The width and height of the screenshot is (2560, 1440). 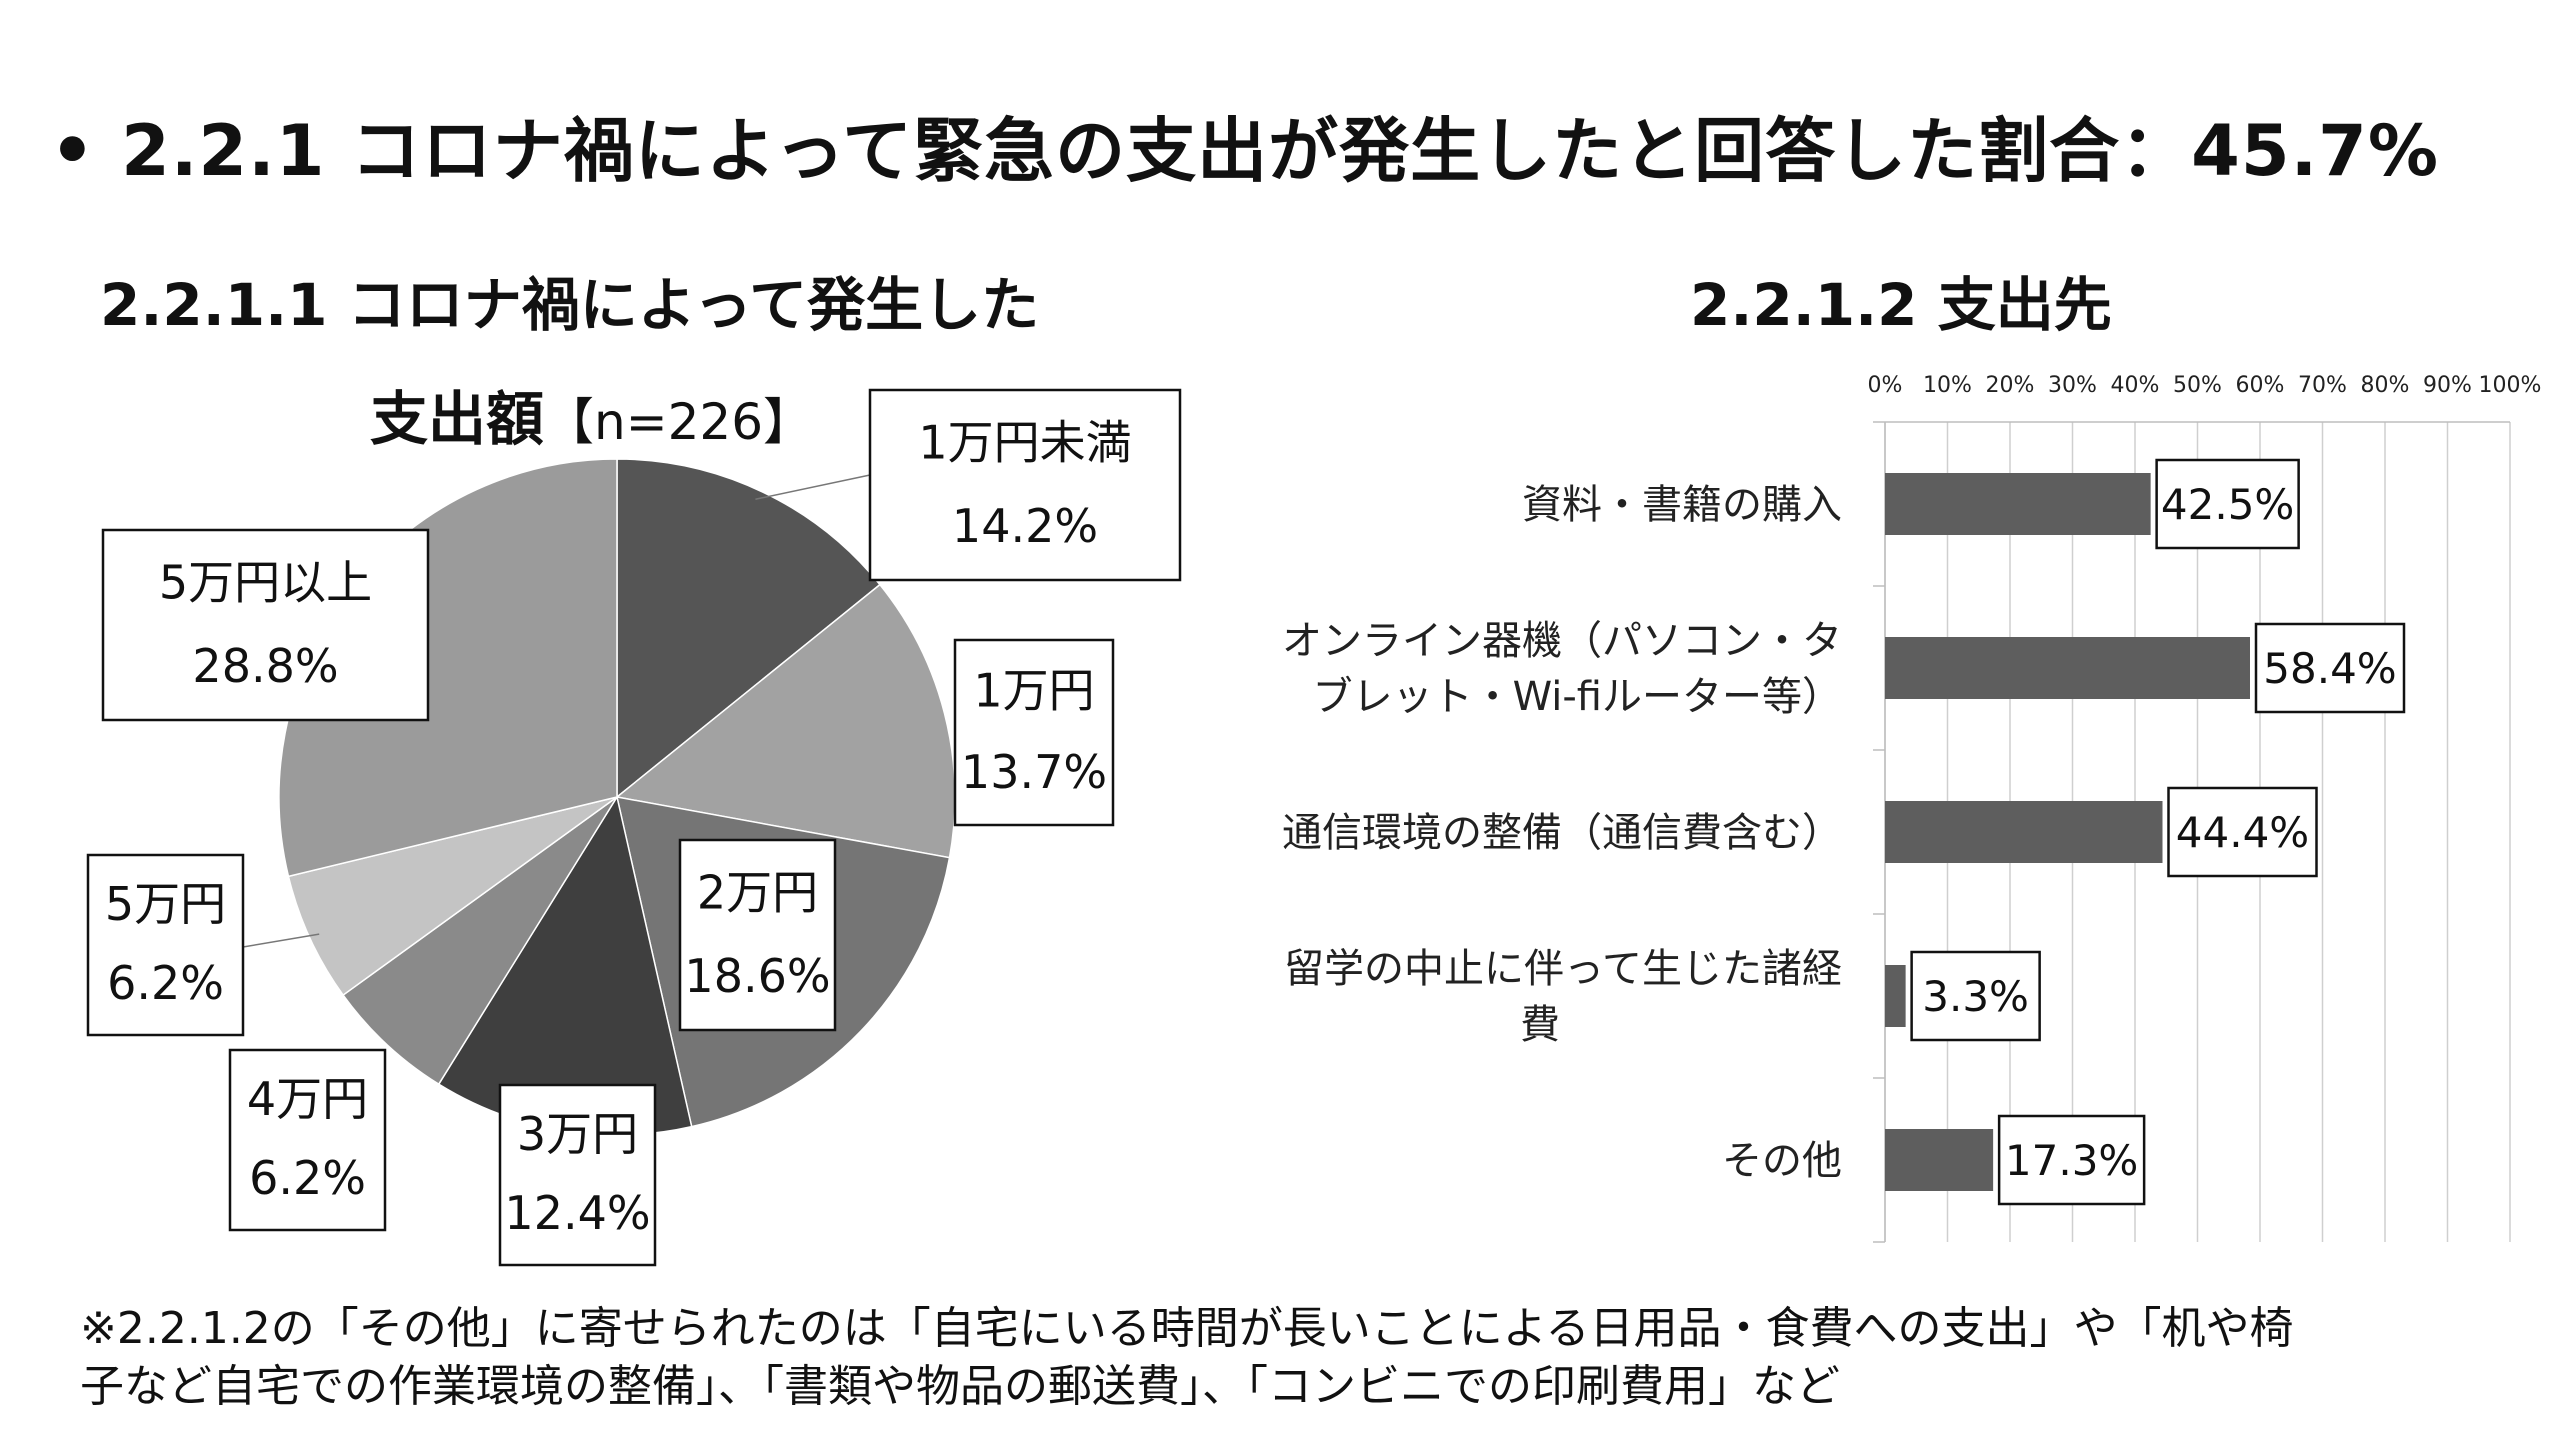 I want to click on pie-label-category-1: 1万円, so click(x=1033, y=691).